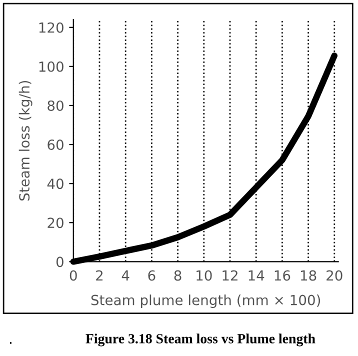 The image size is (358, 356). Describe the element at coordinates (25, 140) in the screenshot. I see `y-axis-title: Steam loss (kg/h)` at that location.